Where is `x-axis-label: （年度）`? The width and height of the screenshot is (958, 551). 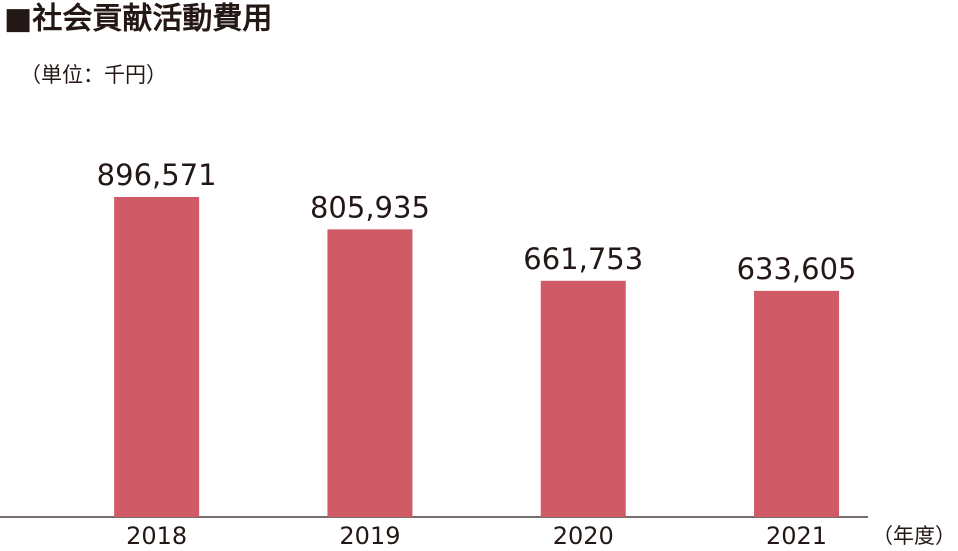 x-axis-label: （年度） is located at coordinates (914, 536).